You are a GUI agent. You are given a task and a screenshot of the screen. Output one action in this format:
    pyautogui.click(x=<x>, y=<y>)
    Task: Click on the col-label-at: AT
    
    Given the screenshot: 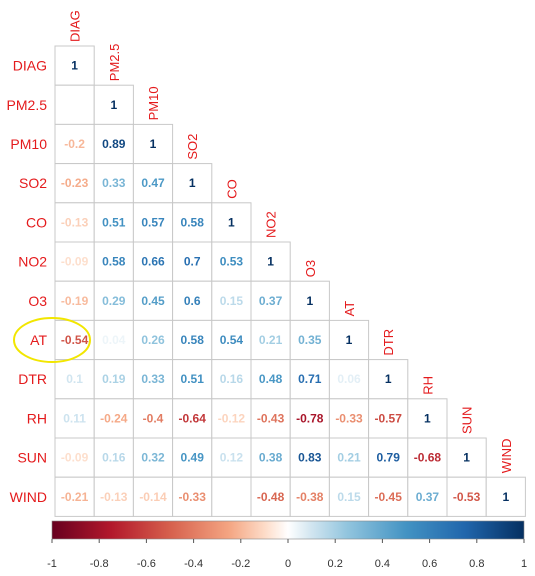 What is the action you would take?
    pyautogui.click(x=349, y=309)
    